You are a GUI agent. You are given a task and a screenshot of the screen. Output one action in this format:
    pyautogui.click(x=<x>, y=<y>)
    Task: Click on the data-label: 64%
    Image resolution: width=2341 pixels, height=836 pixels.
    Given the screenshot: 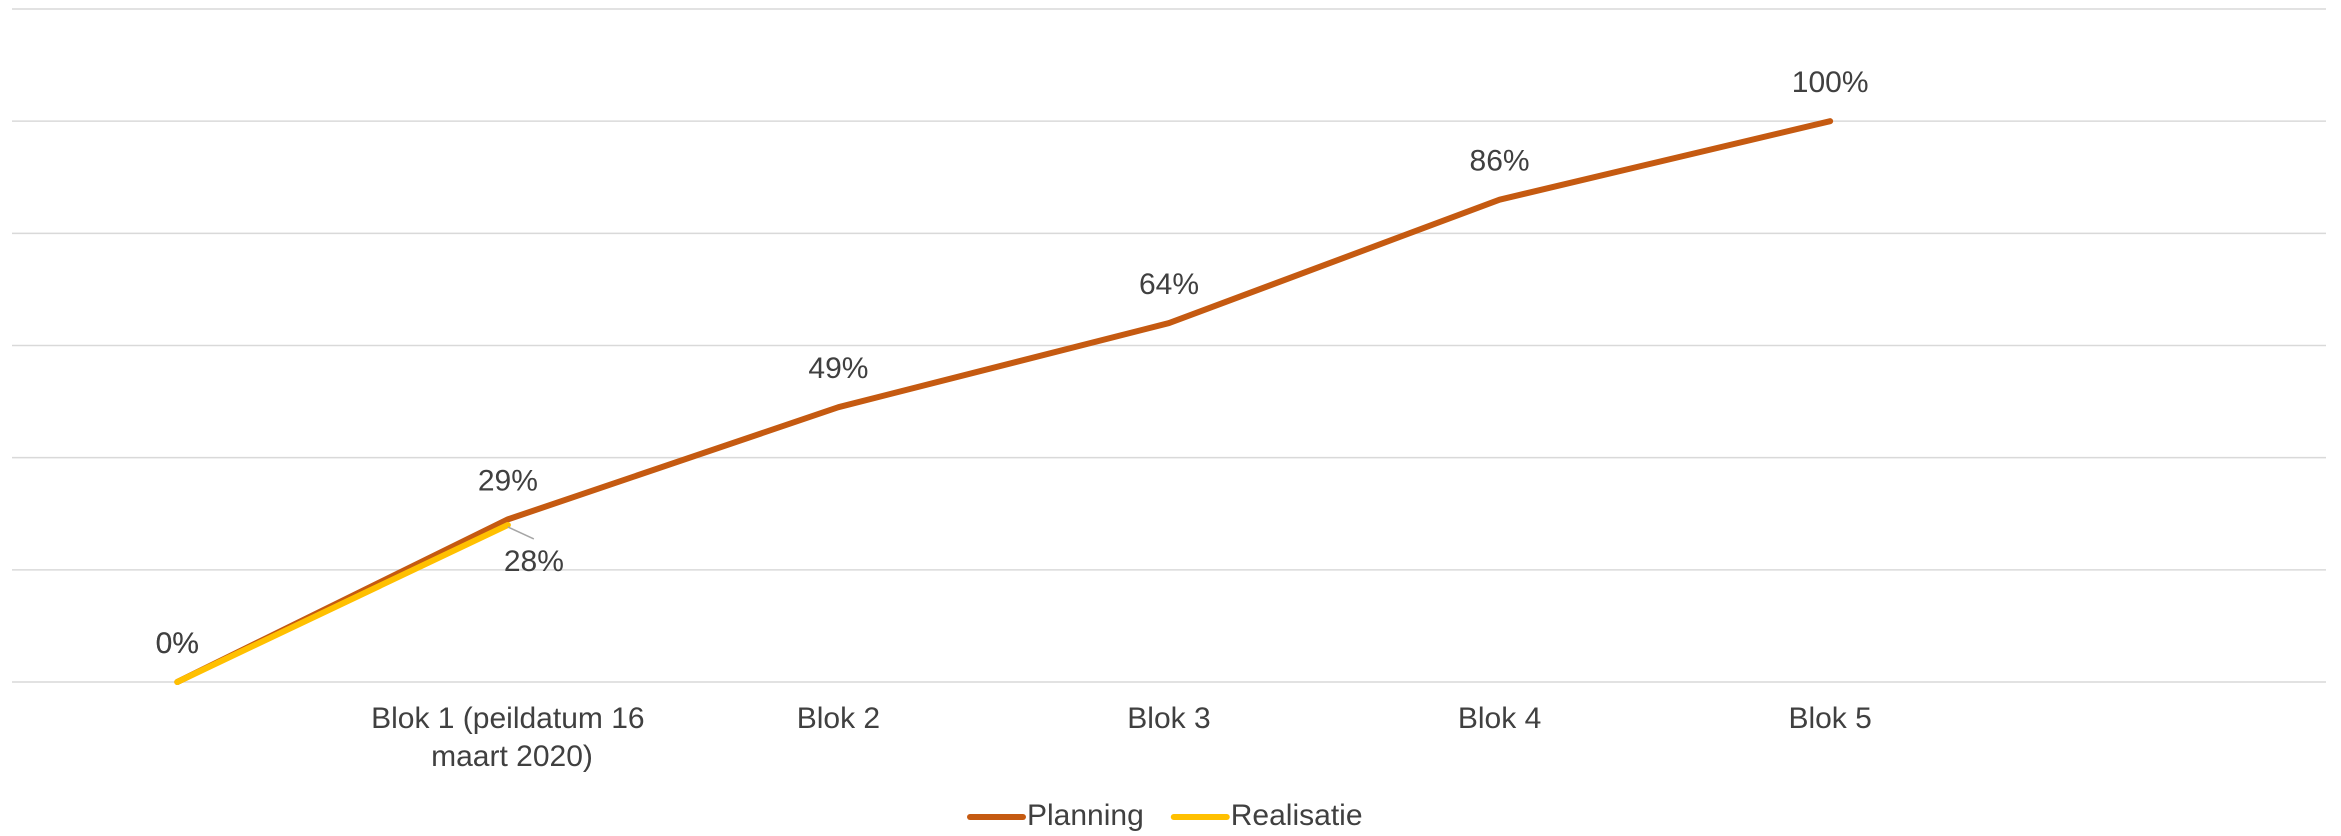 What is the action you would take?
    pyautogui.click(x=1169, y=284)
    